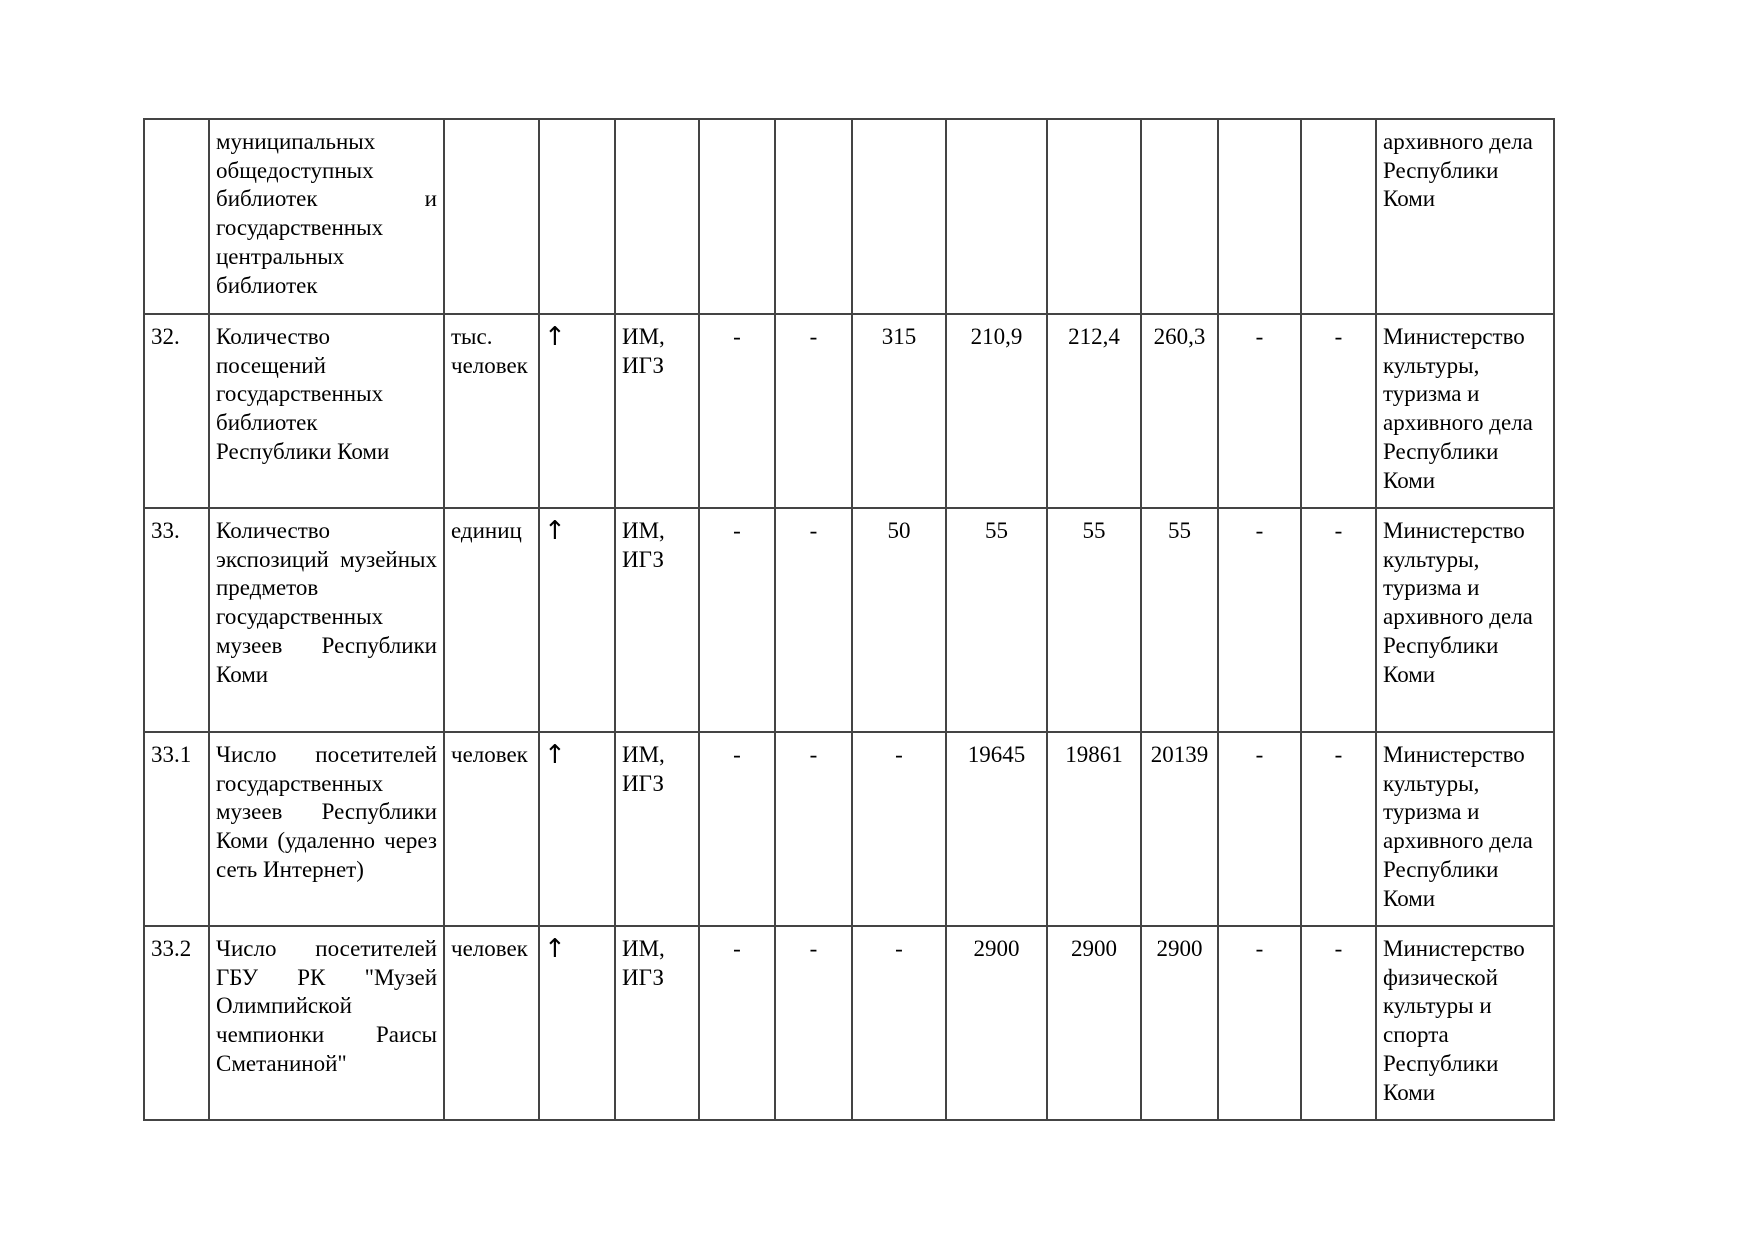  Describe the element at coordinates (657, 216) in the screenshot. I see `data-source` at that location.